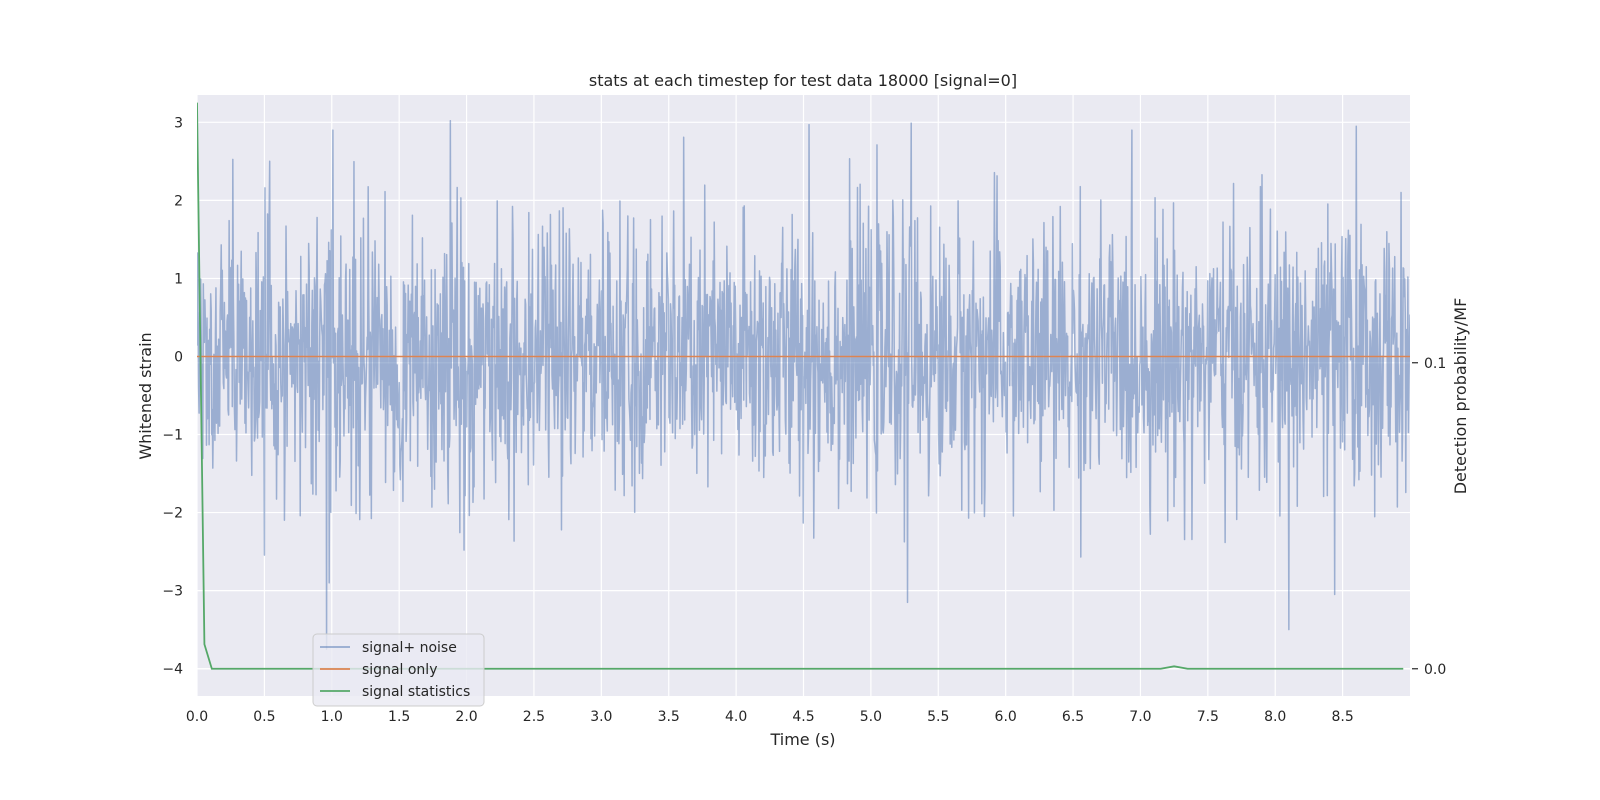 The width and height of the screenshot is (1600, 800). What do you see at coordinates (534, 717) in the screenshot?
I see `x-tick-label: 2.5` at bounding box center [534, 717].